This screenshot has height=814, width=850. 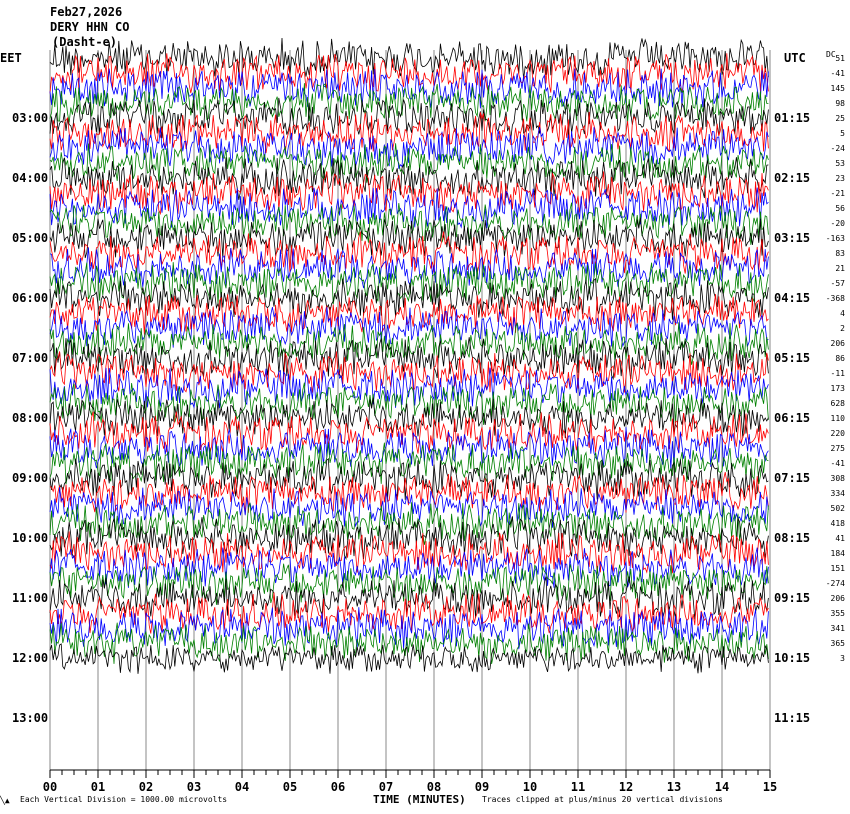 I want to click on x-tick-label: 04, so click(x=242, y=787).